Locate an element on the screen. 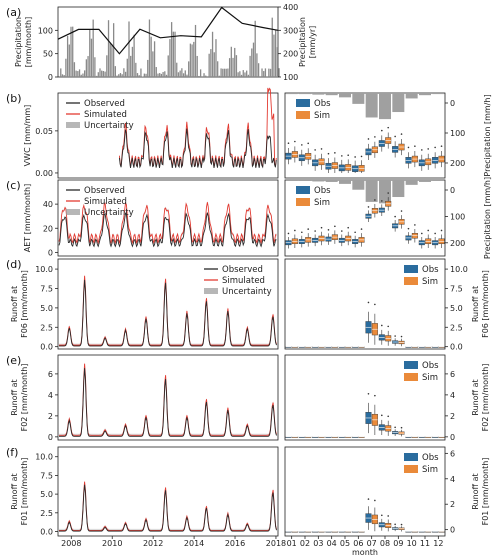 The image size is (500, 557). y-tick-label: 0.00 is located at coordinates (44, 173).